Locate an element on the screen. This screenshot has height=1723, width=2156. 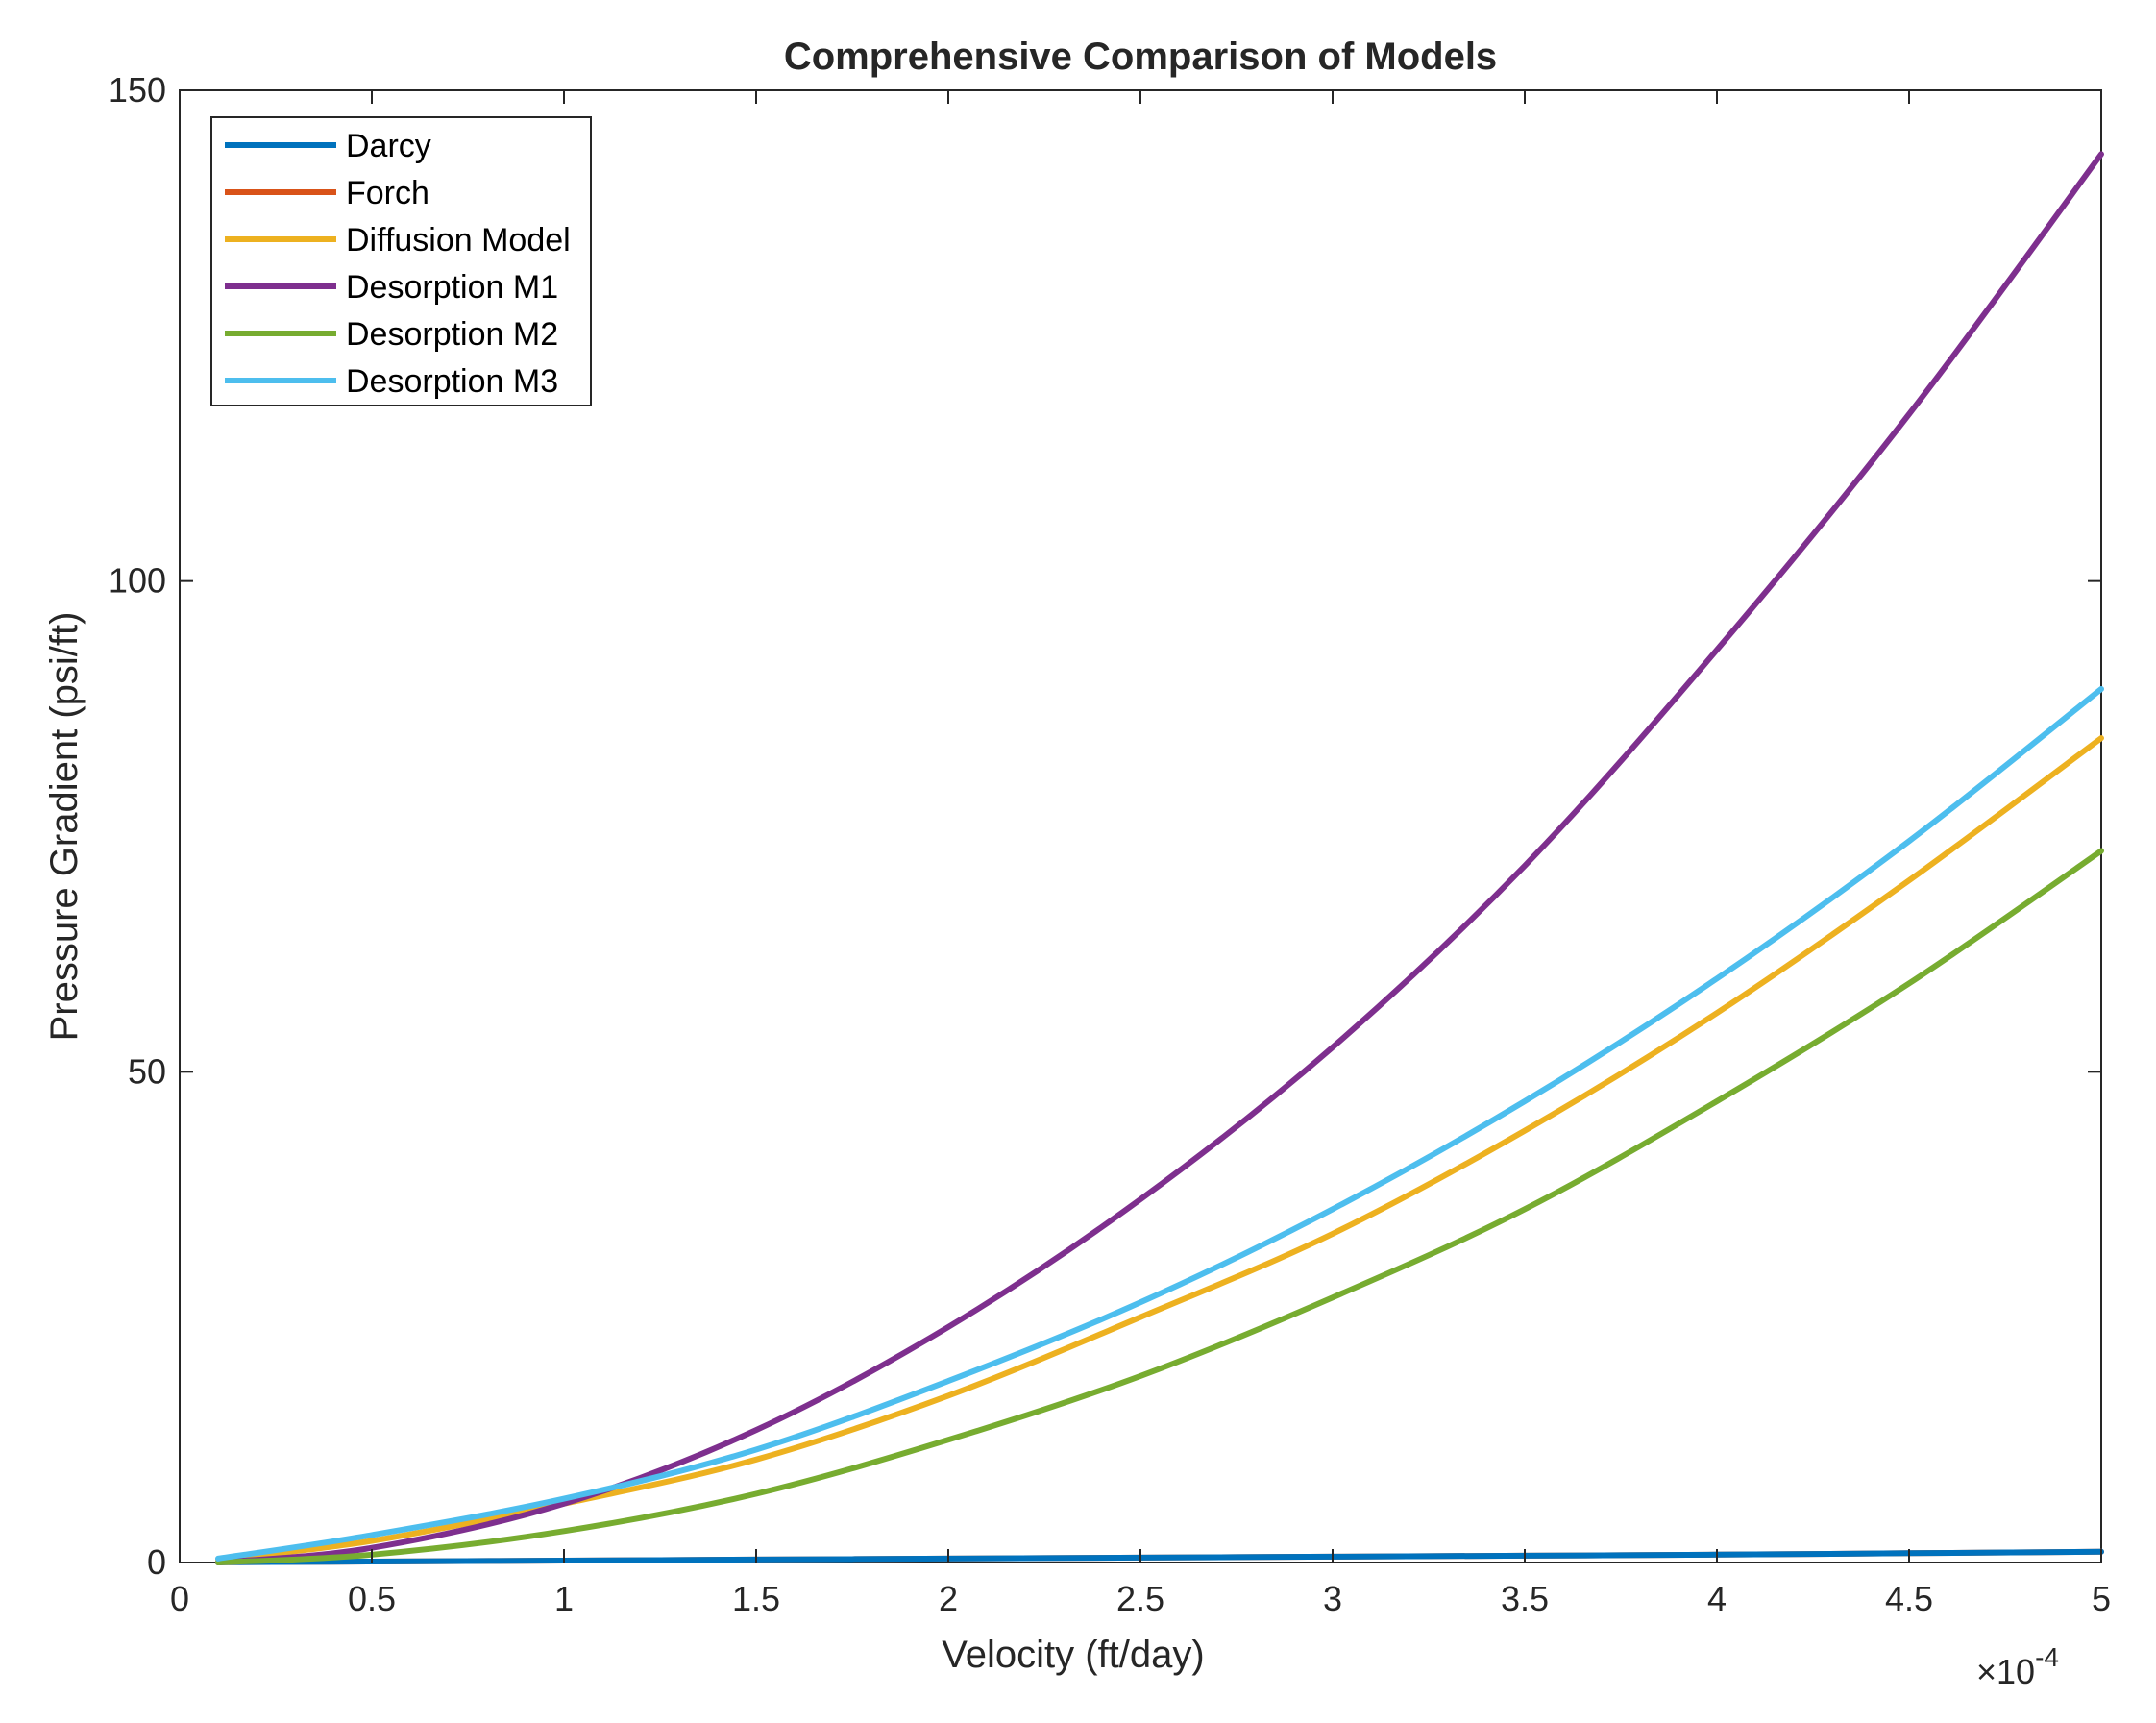
x-tick-label: 3 is located at coordinates (1333, 1598).